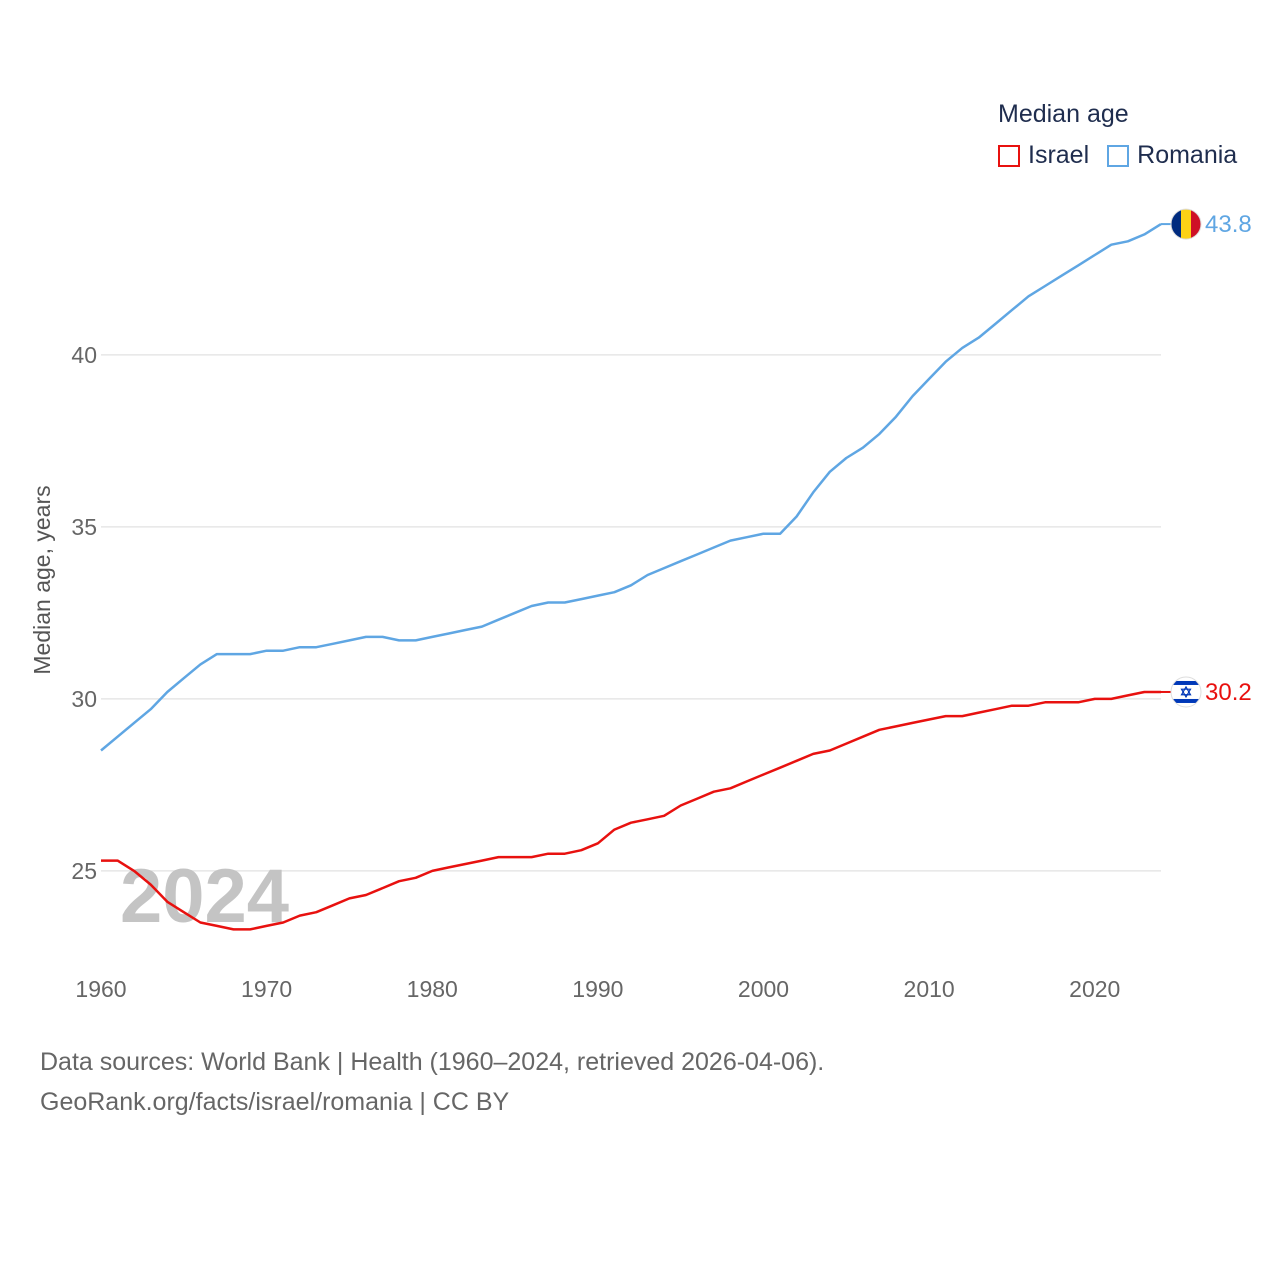 This screenshot has height=1280, width=1280. What do you see at coordinates (1187, 155) in the screenshot?
I see `legend-label-romania: Romania` at bounding box center [1187, 155].